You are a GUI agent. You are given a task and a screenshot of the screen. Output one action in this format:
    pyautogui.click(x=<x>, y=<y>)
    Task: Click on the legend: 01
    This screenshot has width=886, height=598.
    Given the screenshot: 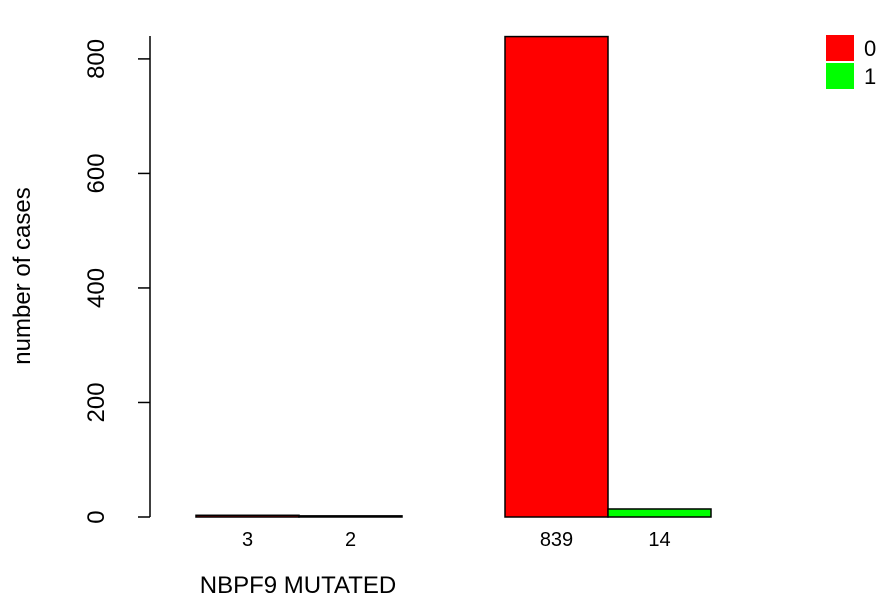 What is the action you would take?
    pyautogui.click(x=851, y=62)
    